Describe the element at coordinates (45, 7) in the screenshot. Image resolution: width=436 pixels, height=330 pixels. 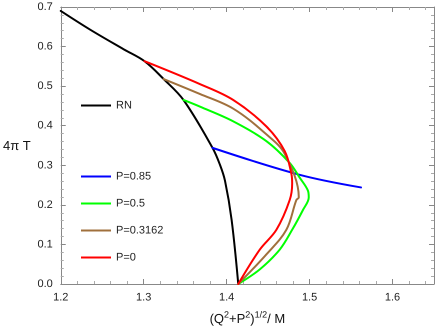
I see `y-tick-label: 0.7` at that location.